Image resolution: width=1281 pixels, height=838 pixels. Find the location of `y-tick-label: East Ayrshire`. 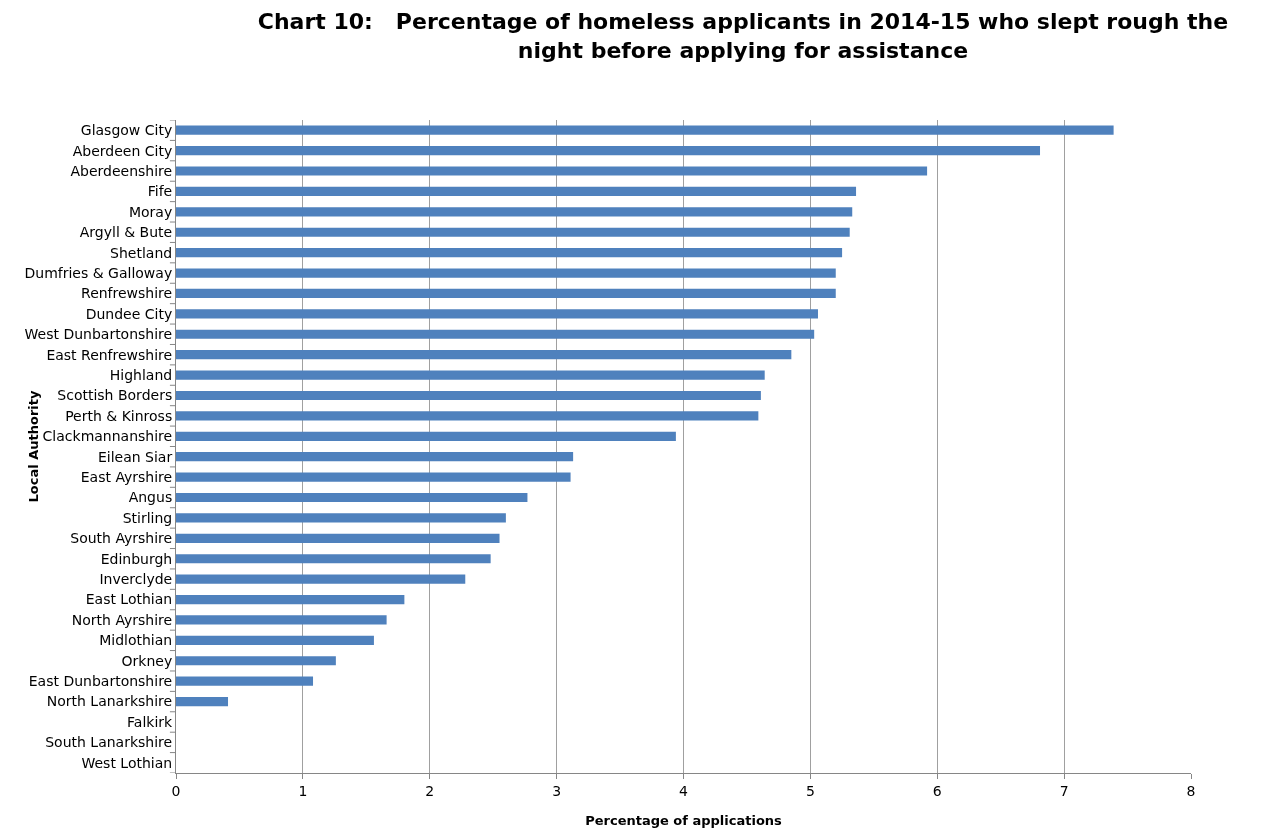

y-tick-label: East Ayrshire is located at coordinates (126, 477).